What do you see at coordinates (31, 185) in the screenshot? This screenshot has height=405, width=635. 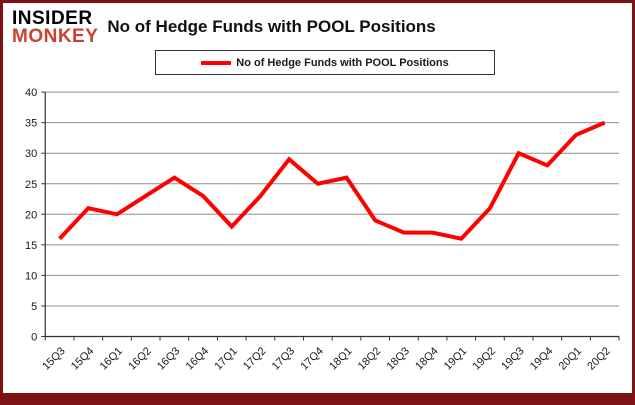 I see `y-tick-label: 25` at bounding box center [31, 185].